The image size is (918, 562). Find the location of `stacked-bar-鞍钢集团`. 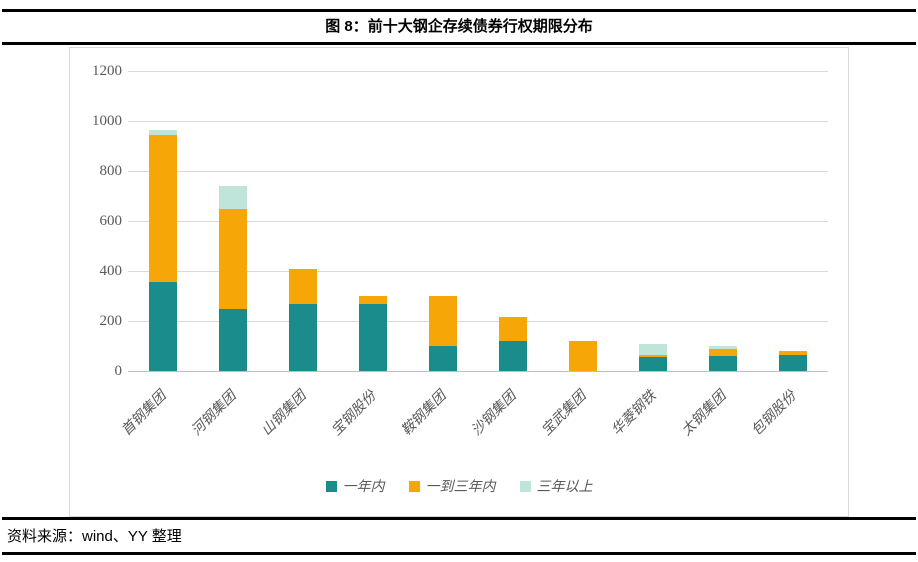

stacked-bar-鞍钢集团 is located at coordinates (443, 333).